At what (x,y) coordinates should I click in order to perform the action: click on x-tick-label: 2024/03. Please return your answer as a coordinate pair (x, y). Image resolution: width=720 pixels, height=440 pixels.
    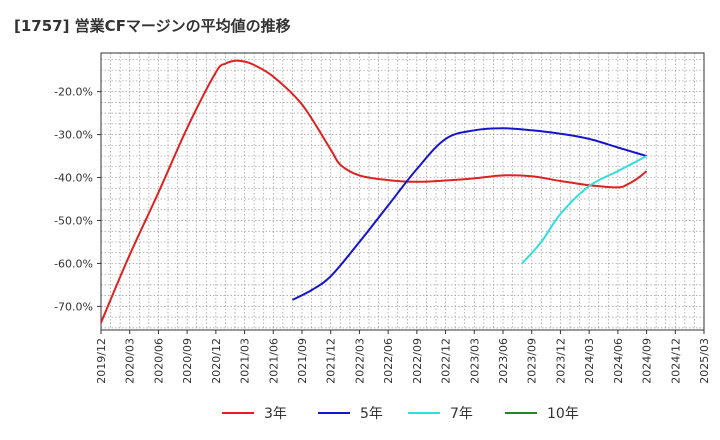
    Looking at the image, I should click on (589, 361).